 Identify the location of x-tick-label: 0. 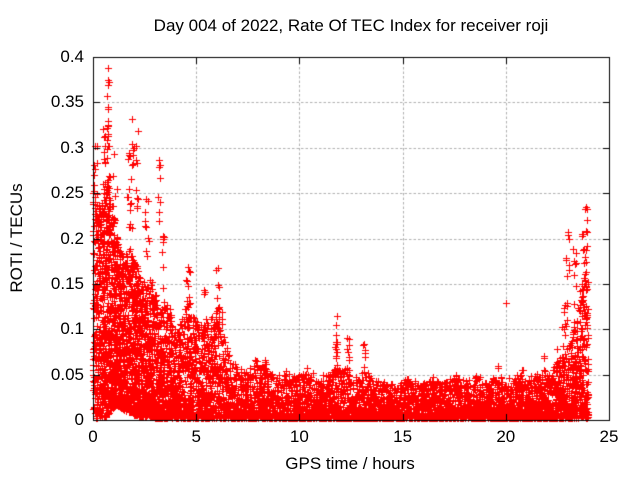
(93, 436).